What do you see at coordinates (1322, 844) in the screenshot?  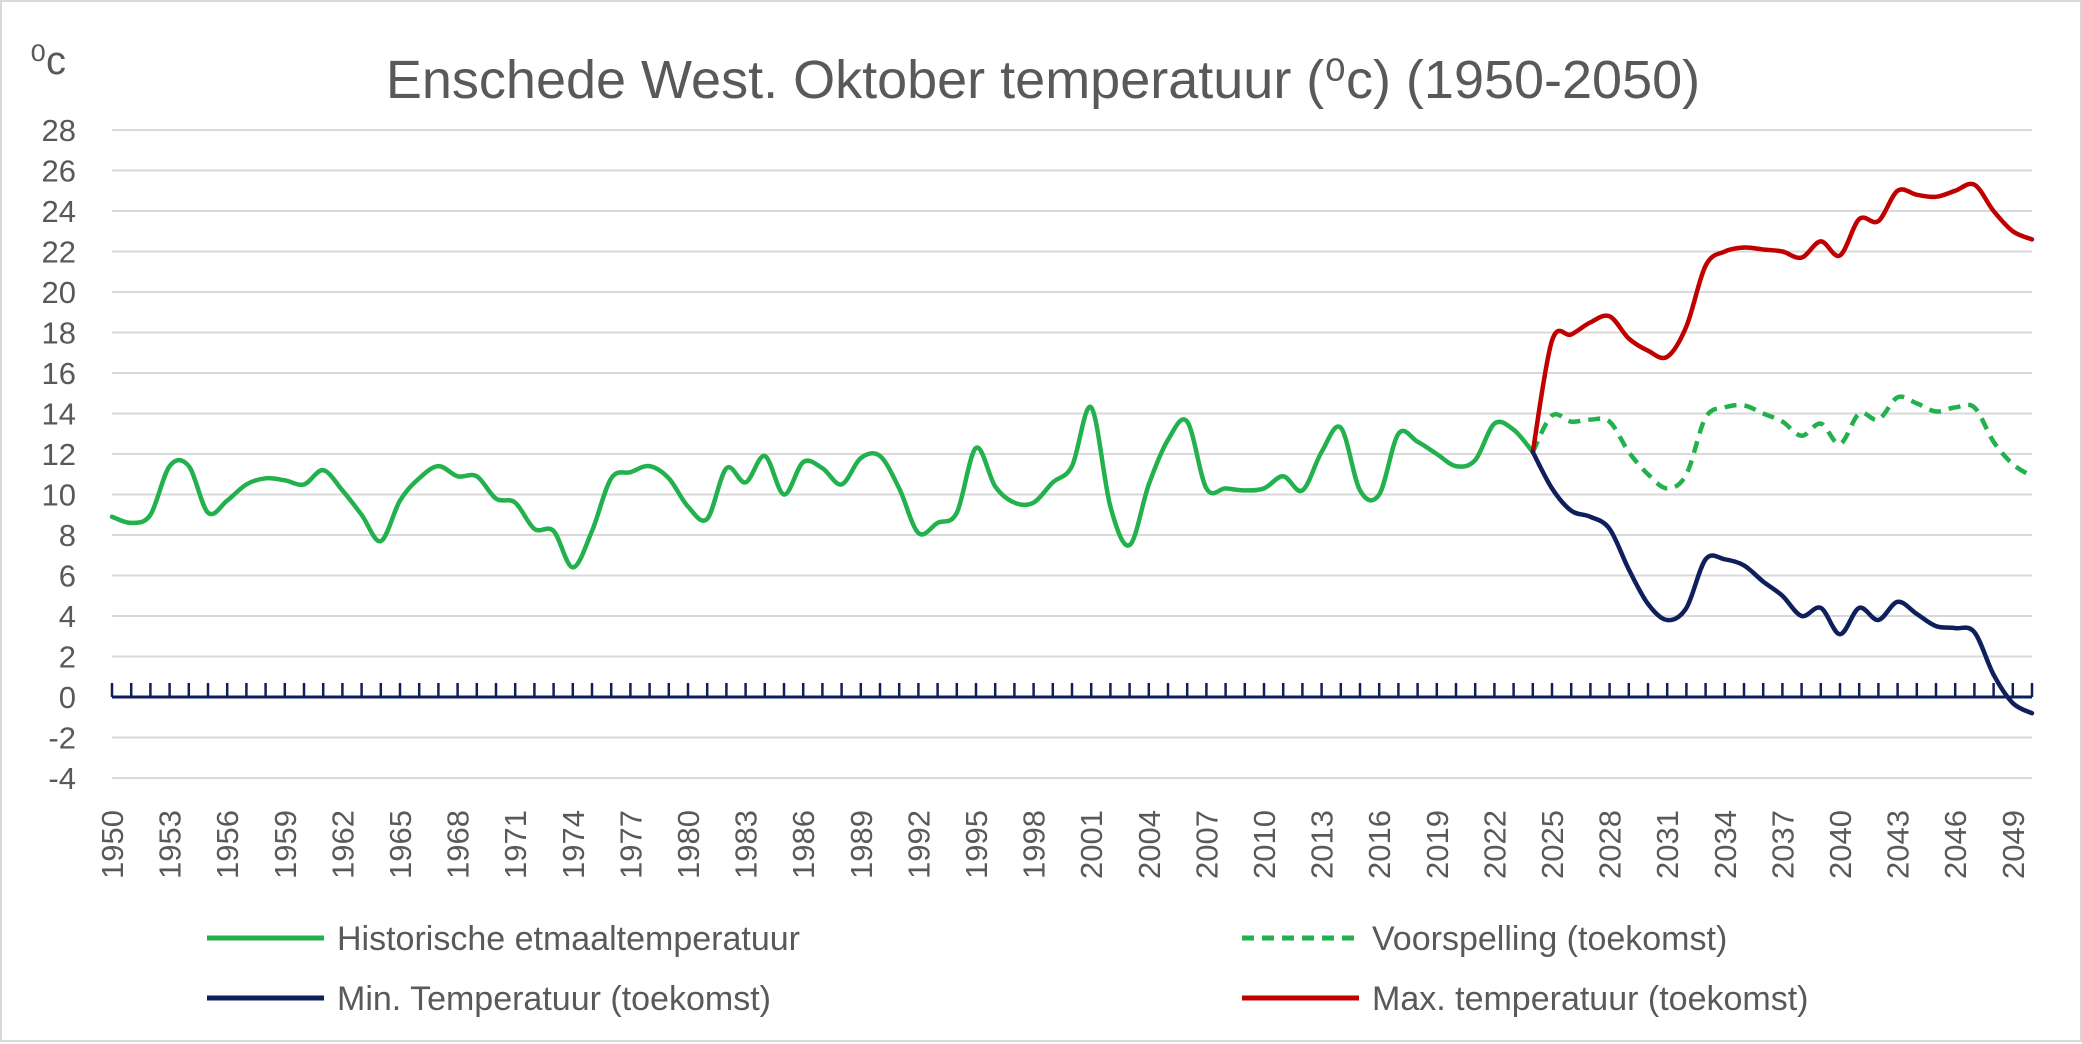 I see `x-tick-label: 2013` at bounding box center [1322, 844].